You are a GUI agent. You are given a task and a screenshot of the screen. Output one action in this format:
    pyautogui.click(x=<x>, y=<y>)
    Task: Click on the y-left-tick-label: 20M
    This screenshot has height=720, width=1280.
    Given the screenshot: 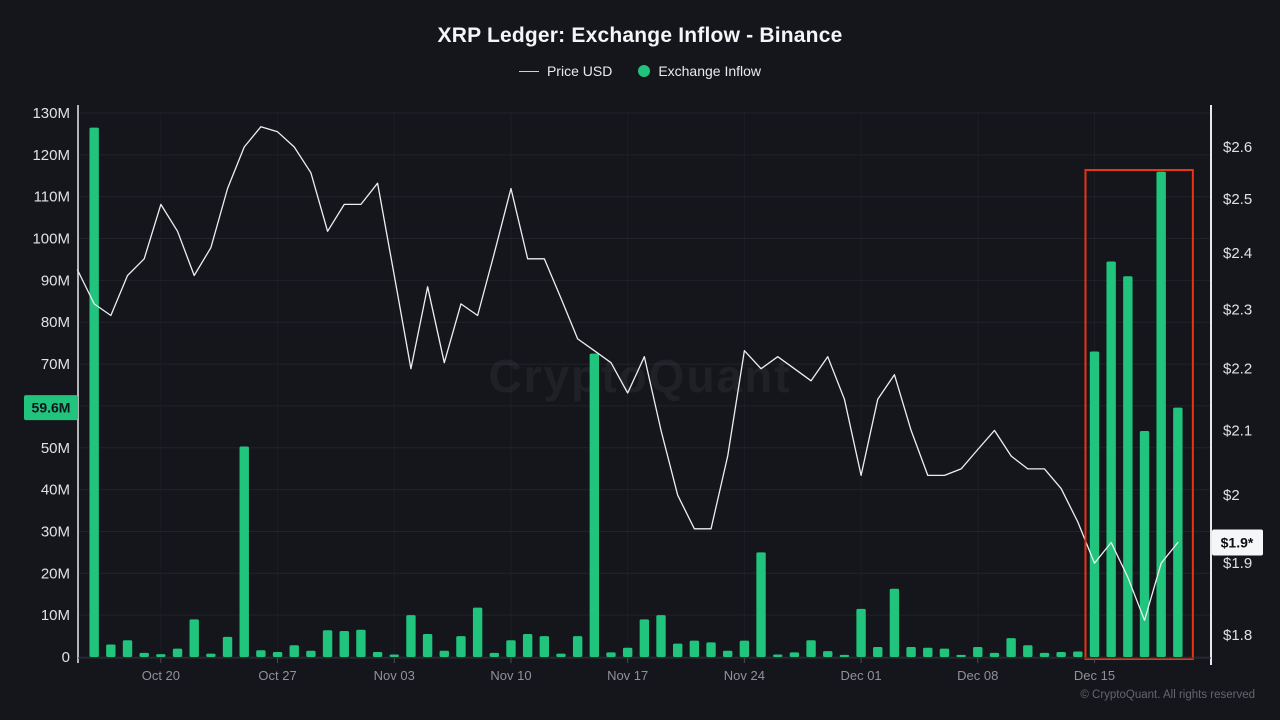 What is the action you would take?
    pyautogui.click(x=55, y=573)
    